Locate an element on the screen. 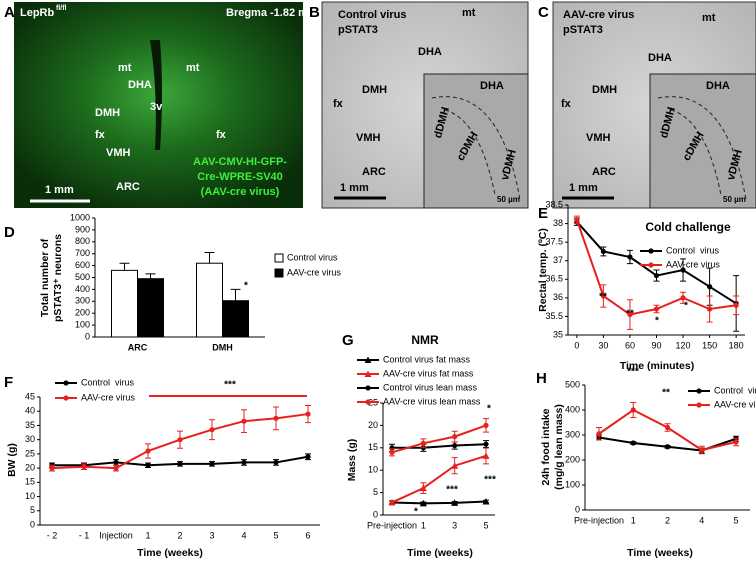  y-tick-label: 700 is located at coordinates (82, 253).